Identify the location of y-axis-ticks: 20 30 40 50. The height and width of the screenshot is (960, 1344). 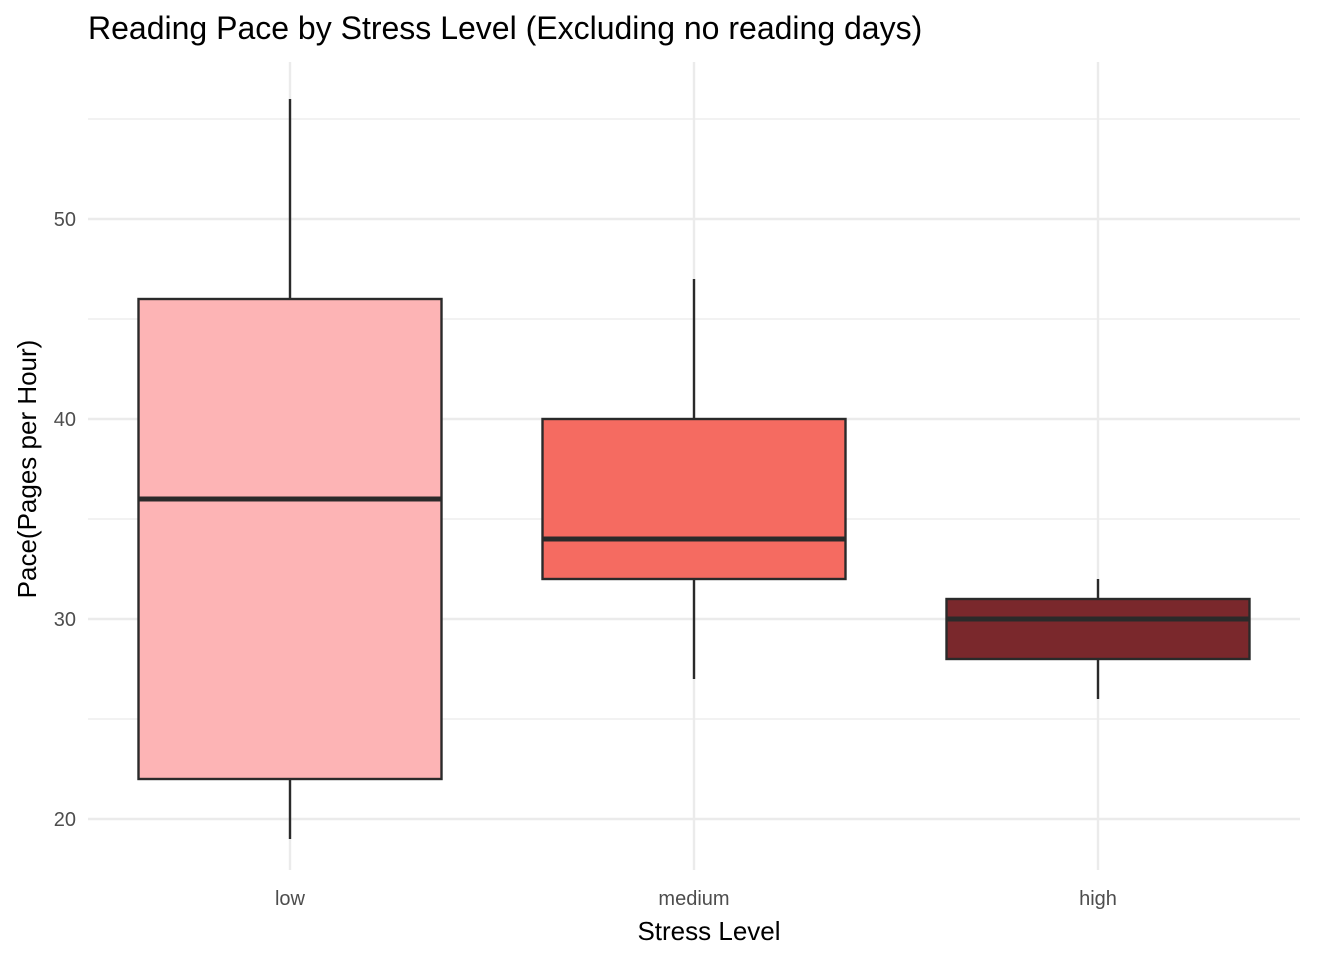
(65, 520).